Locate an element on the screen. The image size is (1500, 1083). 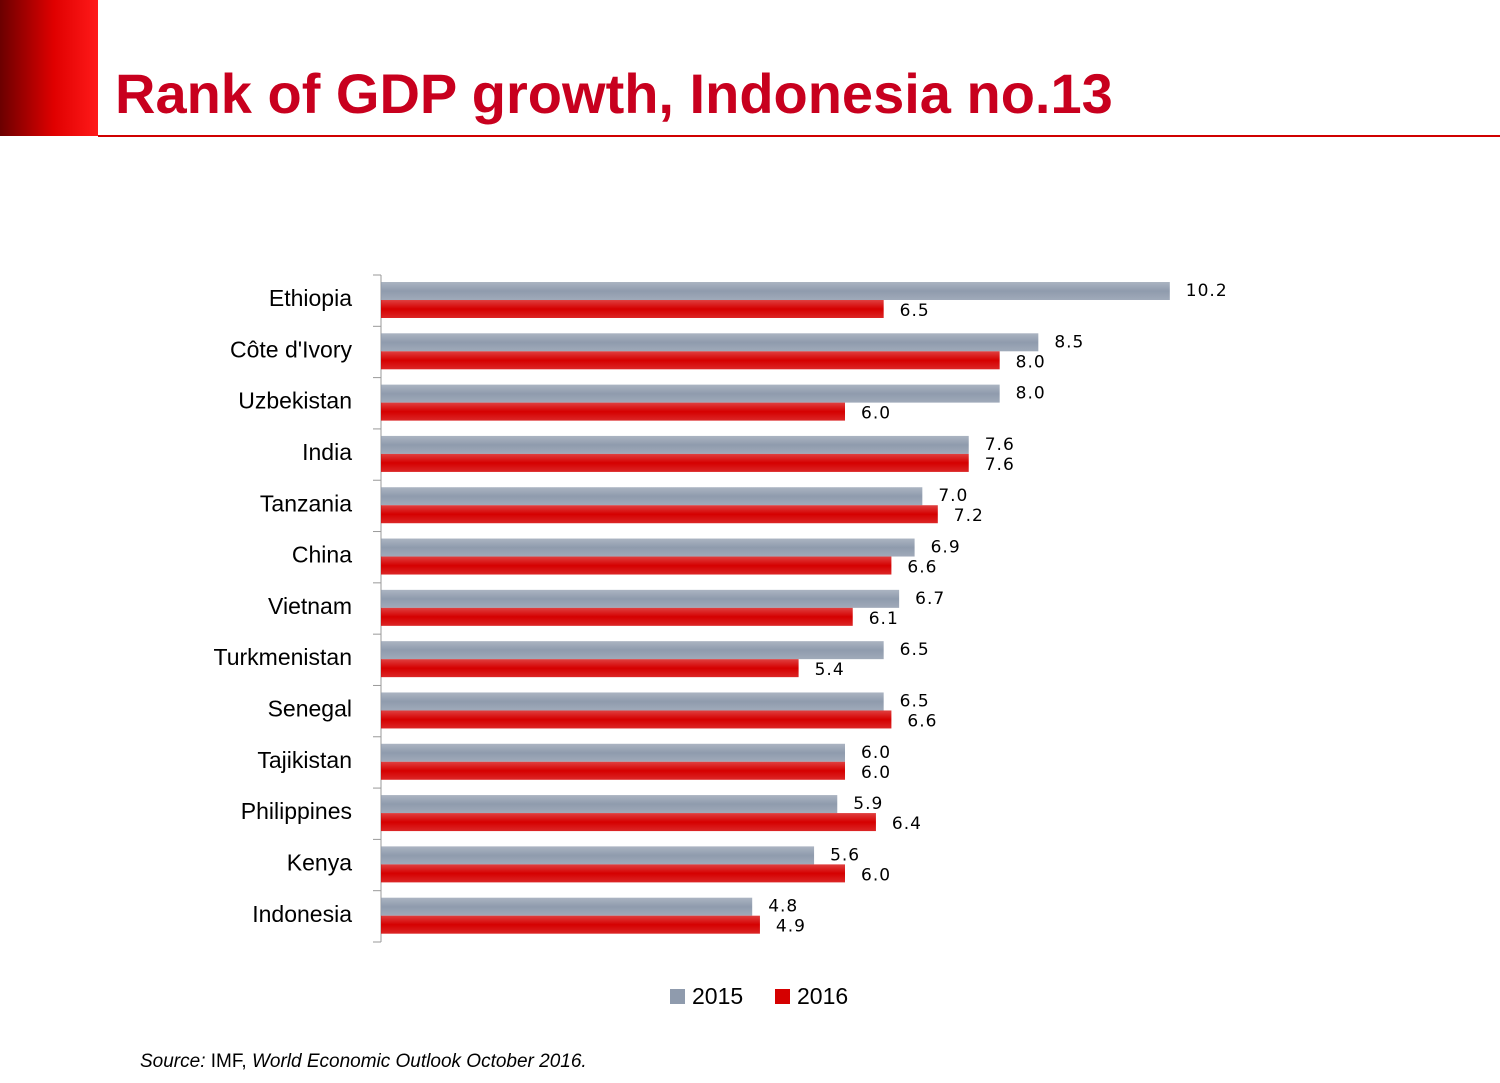
source-label: Source: is located at coordinates (172, 1061).